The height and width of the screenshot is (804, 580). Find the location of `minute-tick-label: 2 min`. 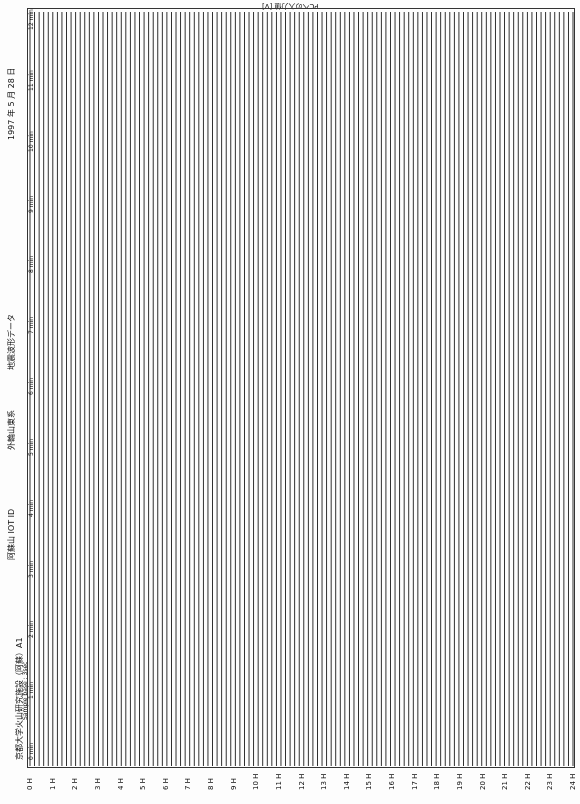

minute-tick-label: 2 min is located at coordinates (31, 630).